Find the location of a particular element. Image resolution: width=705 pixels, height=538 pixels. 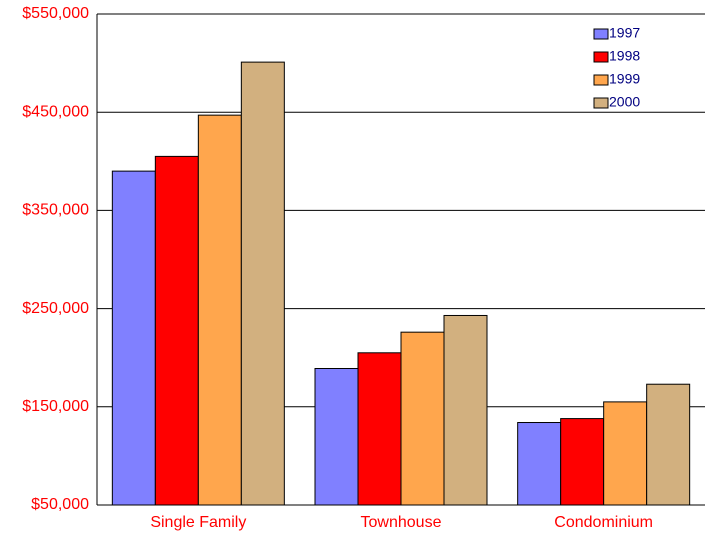

legend-label: 1997 is located at coordinates (624, 33).